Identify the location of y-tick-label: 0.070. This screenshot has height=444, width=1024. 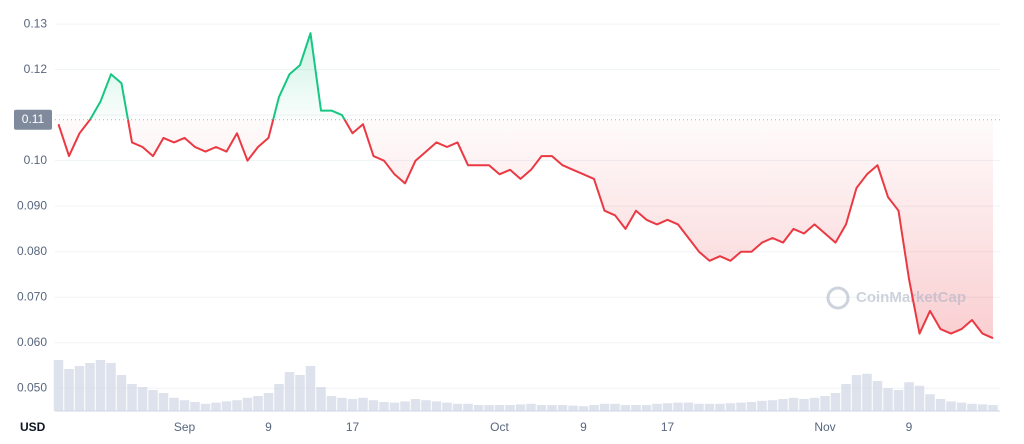
(32, 296).